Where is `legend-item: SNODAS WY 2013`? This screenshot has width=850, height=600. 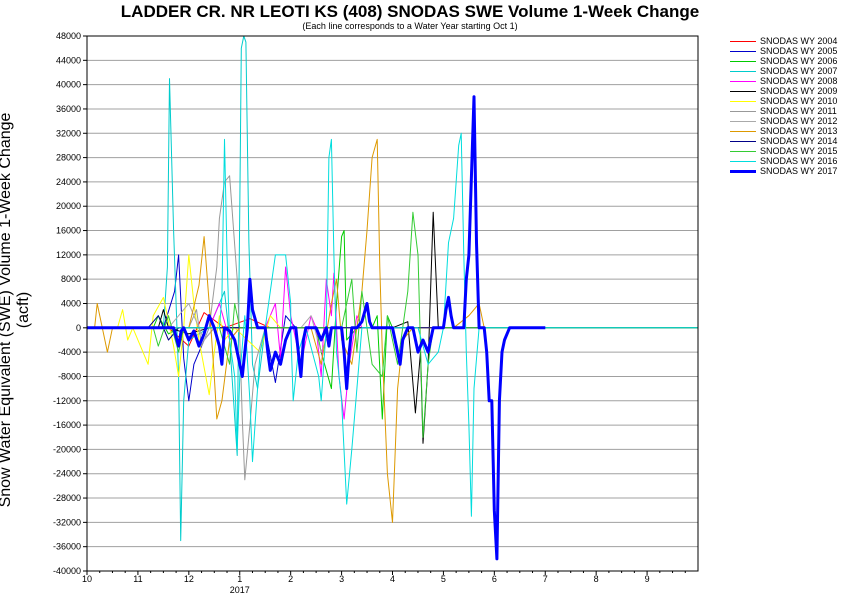 legend-item: SNODAS WY 2013 is located at coordinates (783, 131).